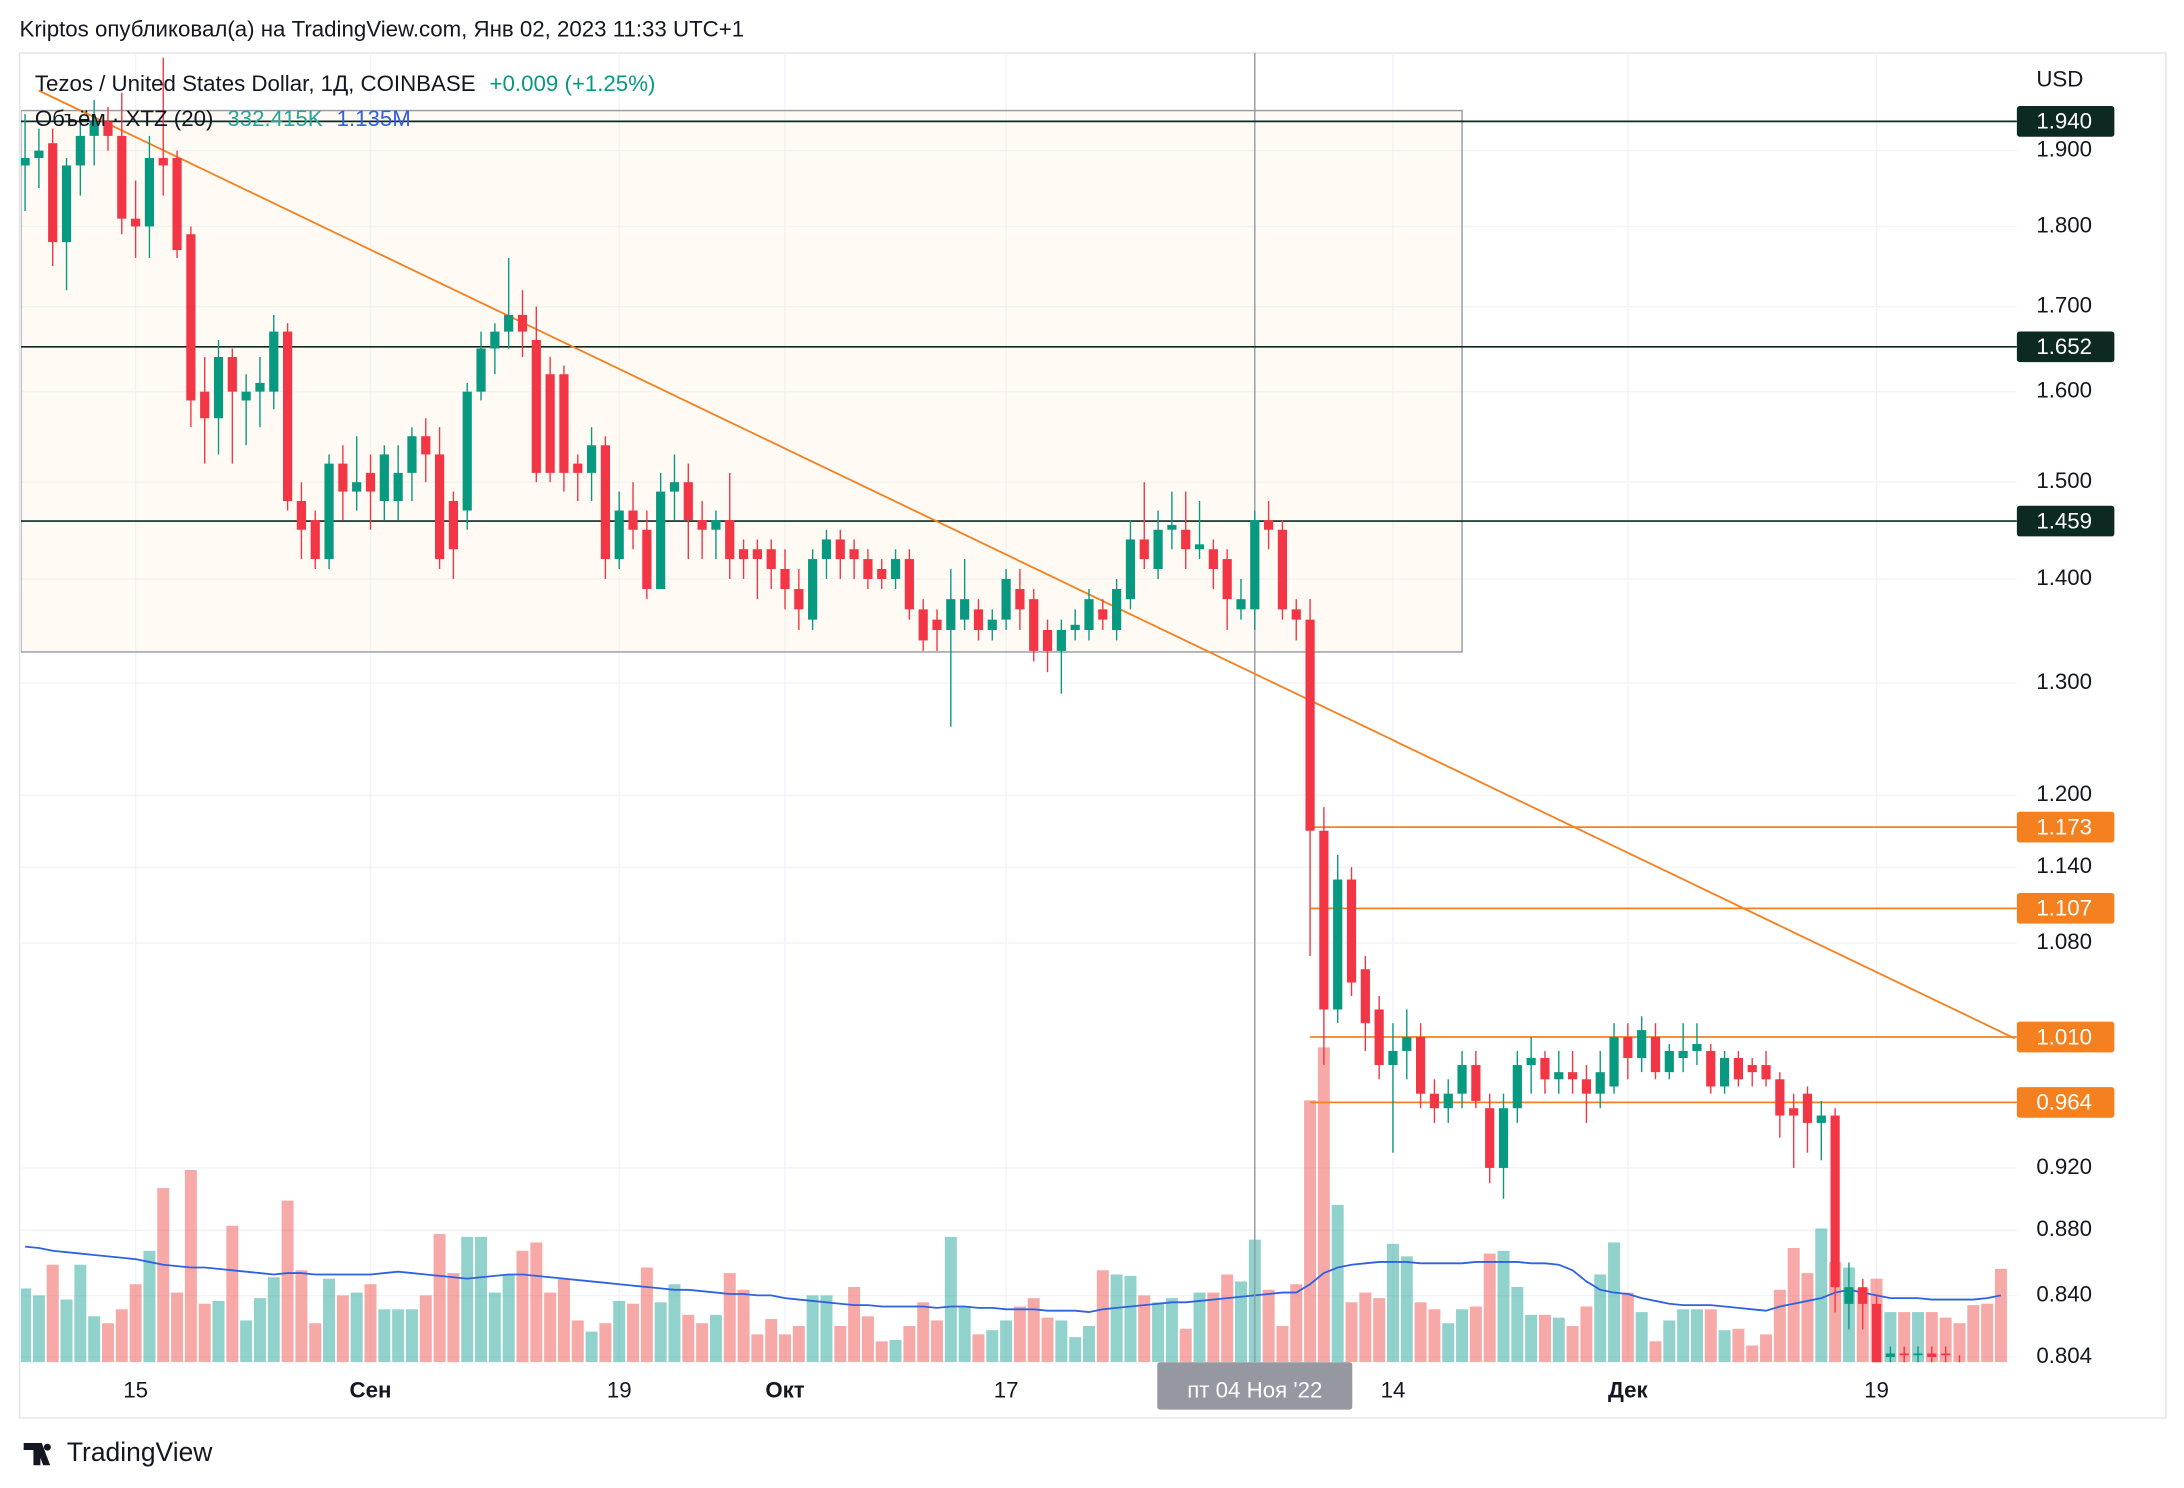 The height and width of the screenshot is (1488, 2184). Describe the element at coordinates (1393, 1389) in the screenshot. I see `x-tick-label: 14` at that location.